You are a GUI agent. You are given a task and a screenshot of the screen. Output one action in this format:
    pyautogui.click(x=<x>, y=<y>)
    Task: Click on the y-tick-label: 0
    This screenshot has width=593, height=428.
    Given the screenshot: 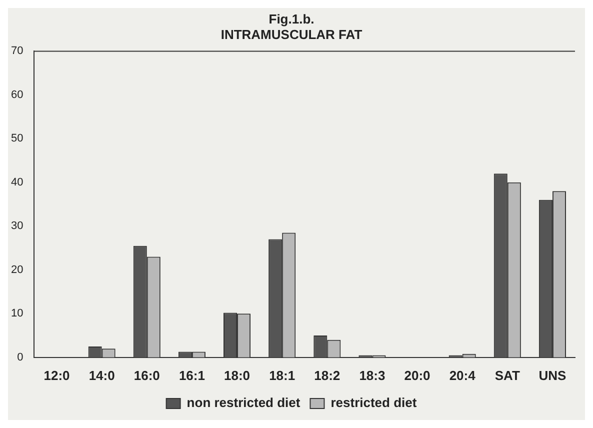 What is the action you would take?
    pyautogui.click(x=20, y=357)
    